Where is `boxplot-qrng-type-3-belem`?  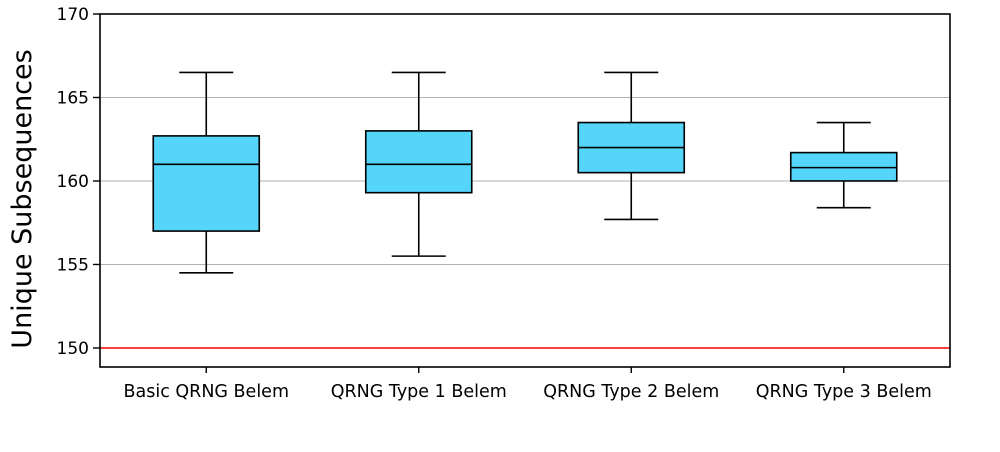 boxplot-qrng-type-3-belem is located at coordinates (843, 165).